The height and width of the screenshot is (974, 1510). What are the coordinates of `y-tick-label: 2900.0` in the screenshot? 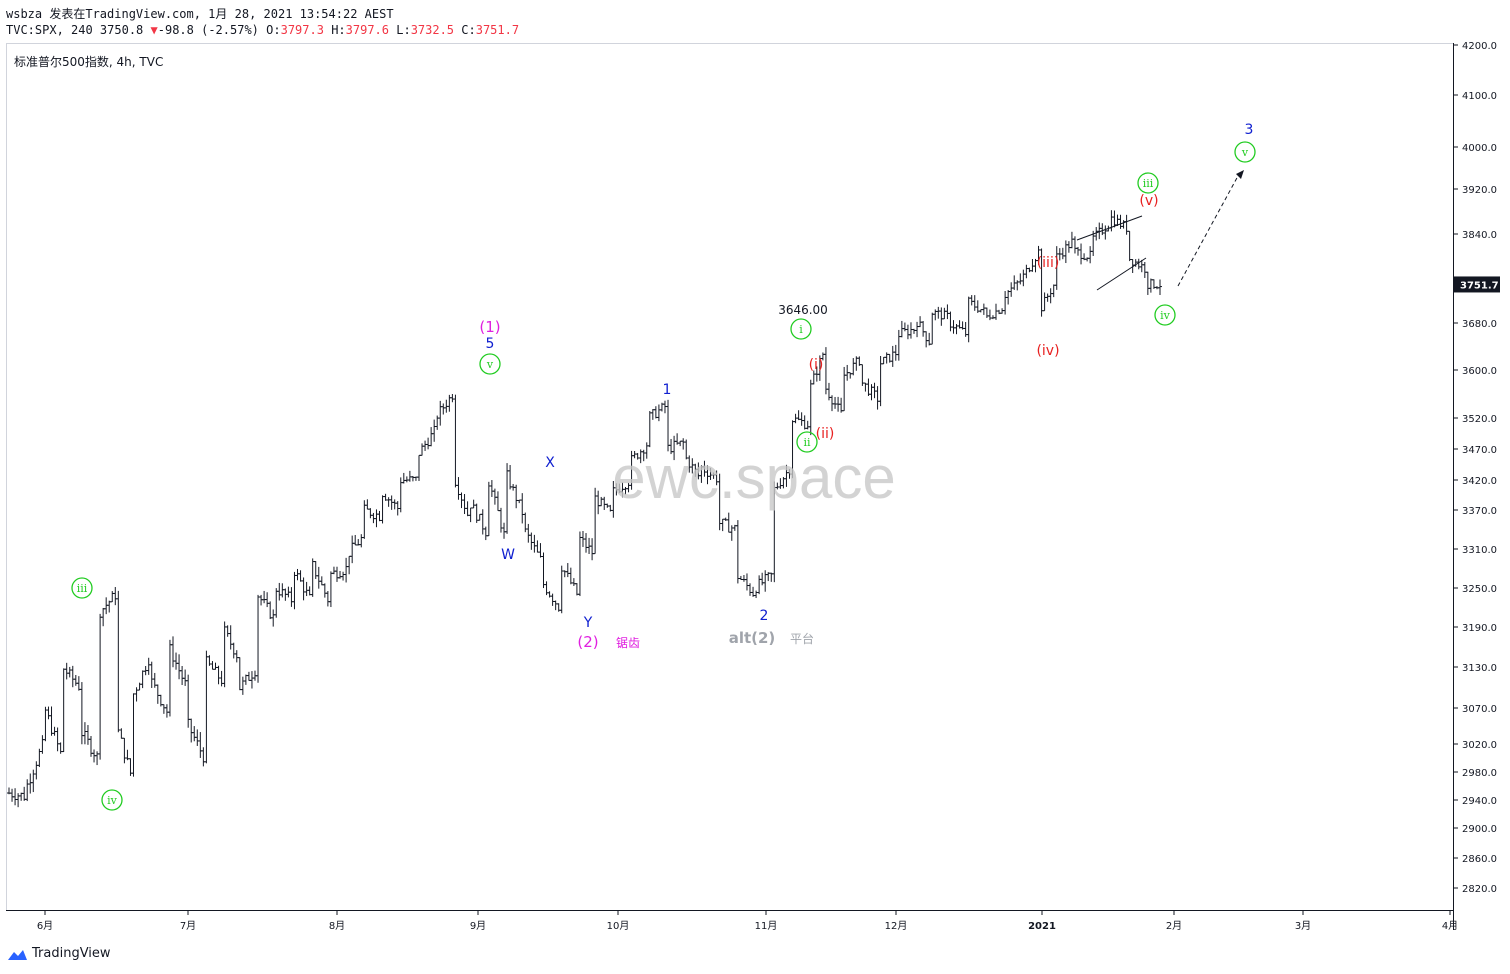 It's located at (1479, 829).